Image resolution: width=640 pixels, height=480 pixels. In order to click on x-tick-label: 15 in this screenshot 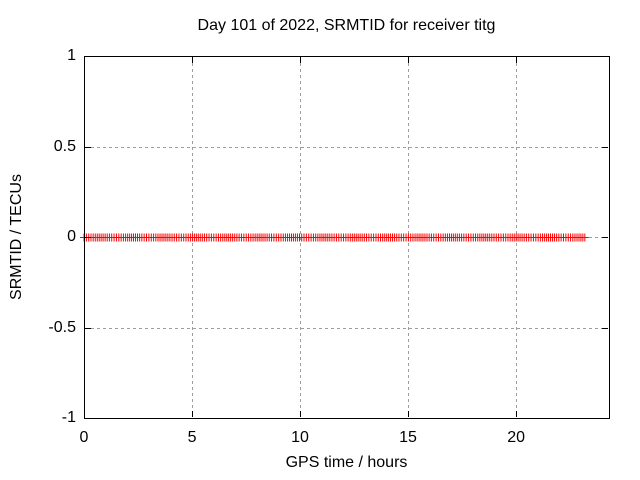, I will do `click(408, 437)`.